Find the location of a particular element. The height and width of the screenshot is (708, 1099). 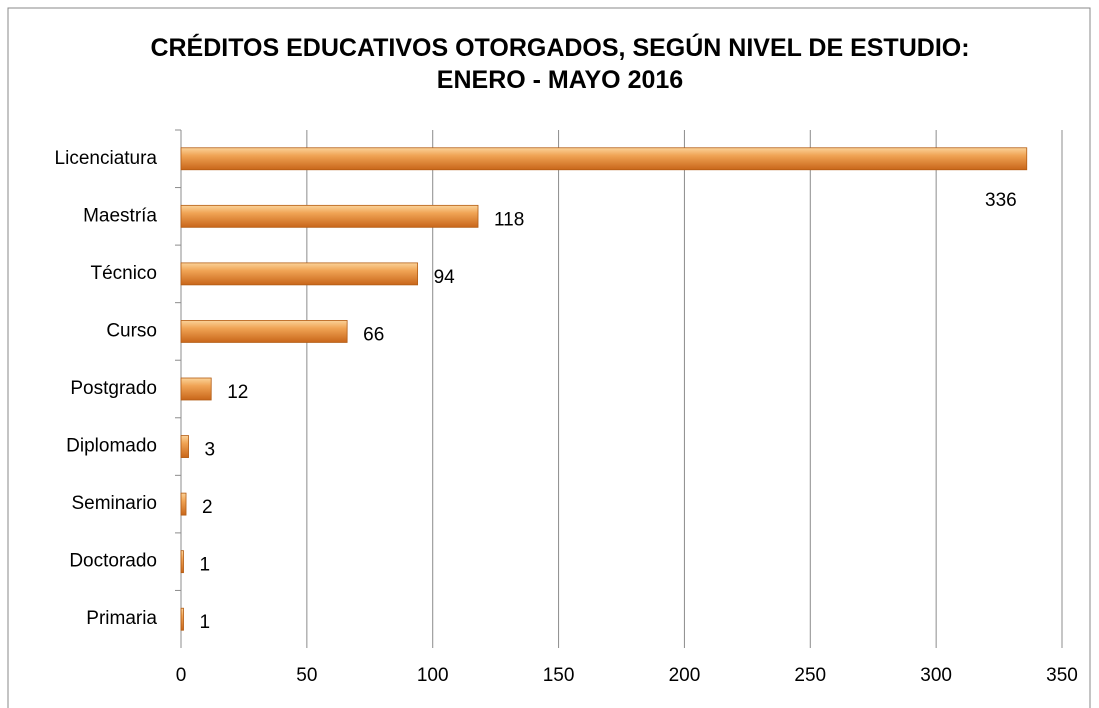

data-label: 118 is located at coordinates (509, 219).